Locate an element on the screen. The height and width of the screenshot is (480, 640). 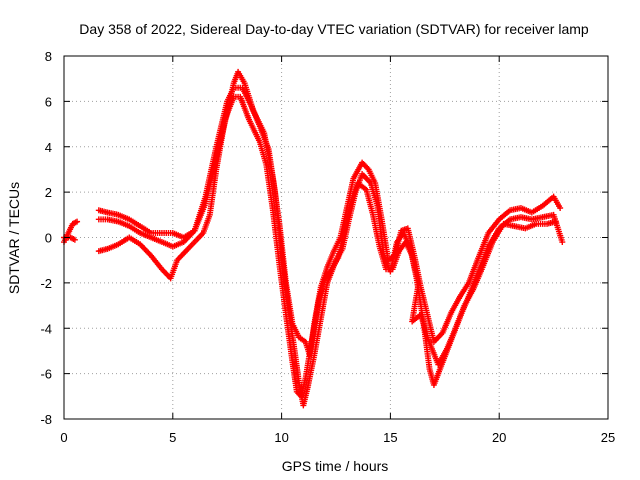
y-tick-label: -4 is located at coordinates (46, 328).